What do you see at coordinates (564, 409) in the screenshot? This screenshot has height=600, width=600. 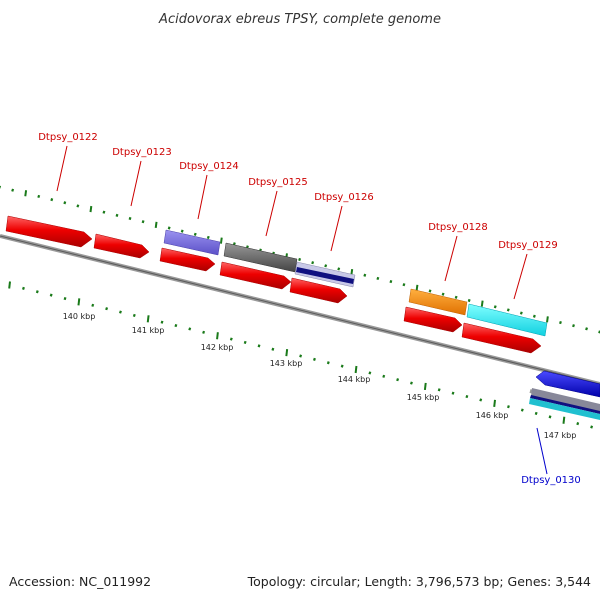 I see `gene-bar-dtpsy-0130-cyan` at bounding box center [564, 409].